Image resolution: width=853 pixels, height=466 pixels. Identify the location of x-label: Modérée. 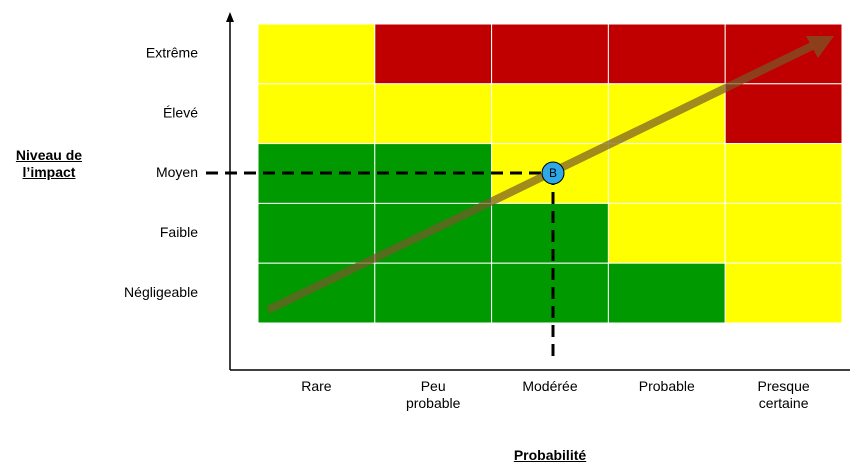
(550, 386).